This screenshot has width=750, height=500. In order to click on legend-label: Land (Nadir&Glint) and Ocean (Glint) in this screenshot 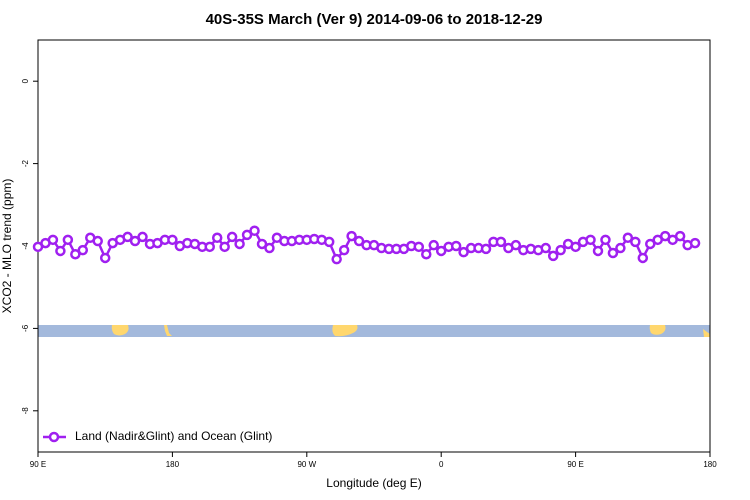, I will do `click(173, 436)`.